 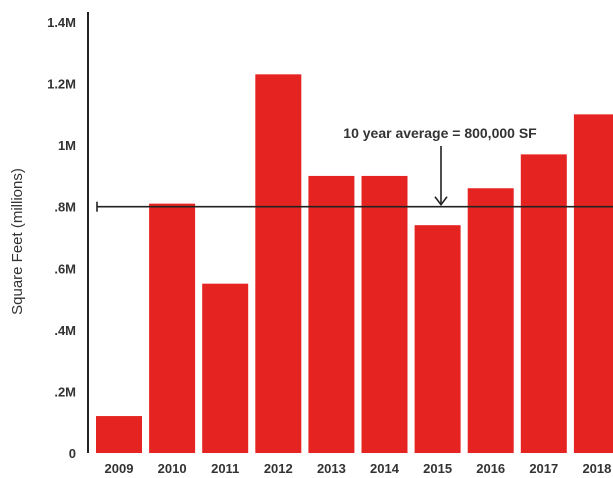 I want to click on x-tick-label: 2017, so click(x=543, y=468).